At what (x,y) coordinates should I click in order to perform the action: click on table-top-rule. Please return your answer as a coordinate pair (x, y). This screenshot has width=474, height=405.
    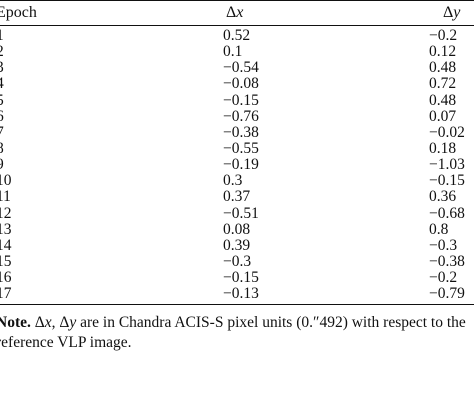
    Looking at the image, I should click on (237, 1).